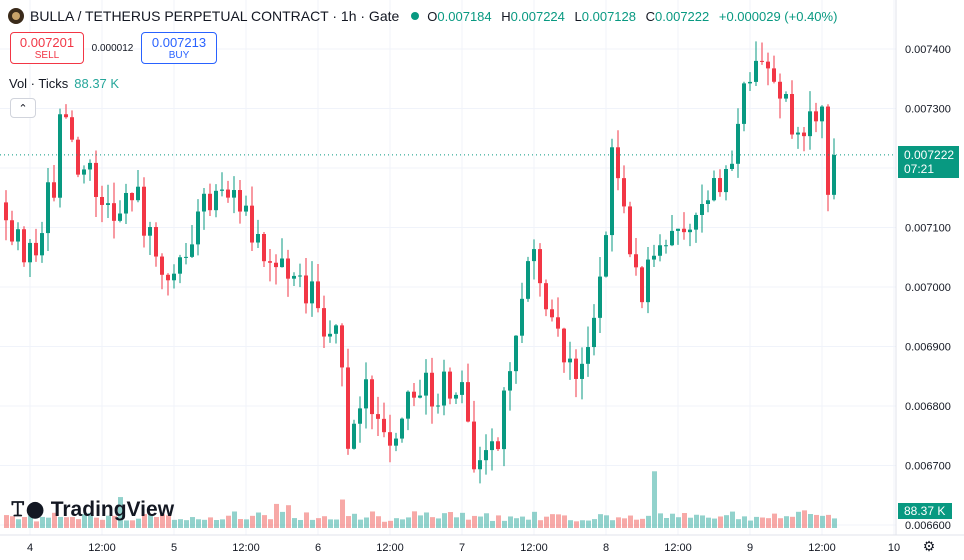 Image resolution: width=964 pixels, height=560 pixels. Describe the element at coordinates (64, 83) in the screenshot. I see `volume-legend: Vol · Ticks 88.37 K` at that location.